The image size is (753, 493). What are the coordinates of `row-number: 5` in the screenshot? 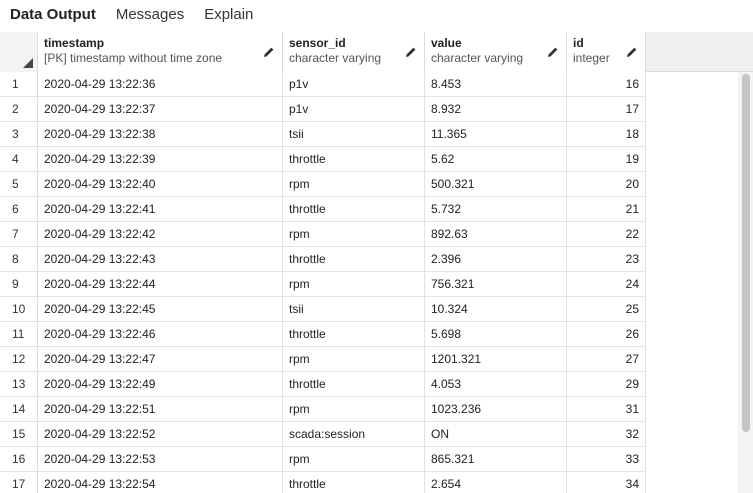 It's located at (19, 184).